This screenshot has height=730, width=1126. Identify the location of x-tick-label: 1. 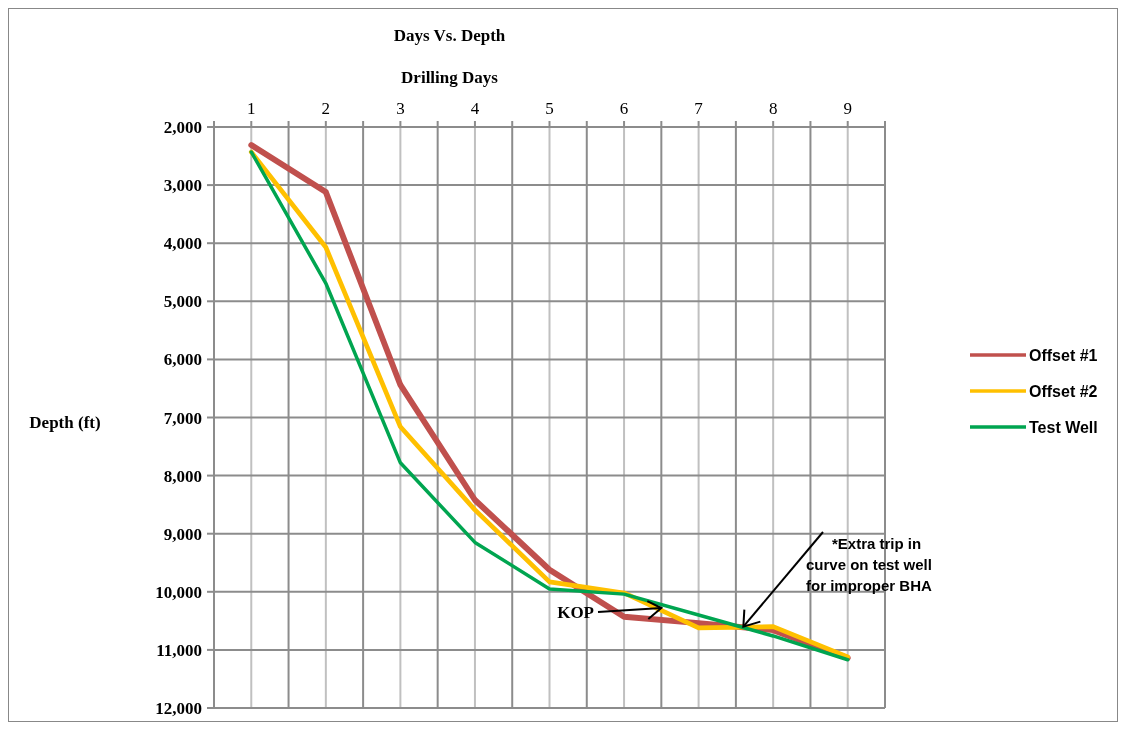
(251, 108).